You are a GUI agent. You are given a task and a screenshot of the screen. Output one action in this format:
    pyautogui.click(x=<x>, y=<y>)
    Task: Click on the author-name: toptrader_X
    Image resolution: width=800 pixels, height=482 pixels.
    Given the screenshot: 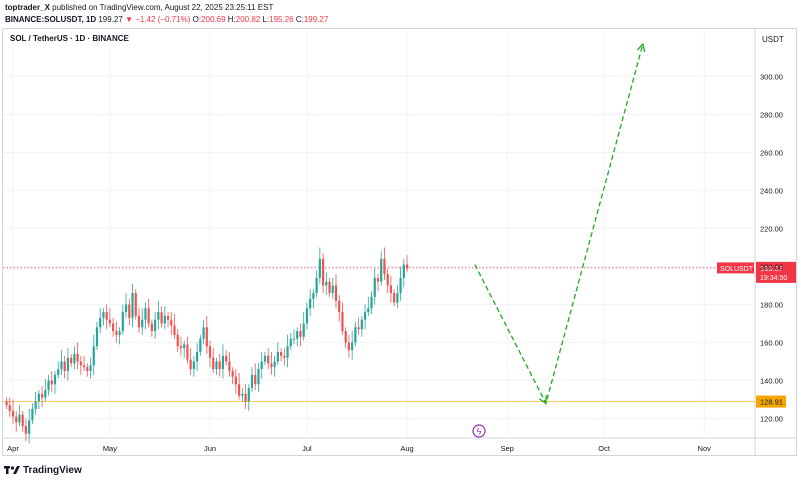 What is the action you would take?
    pyautogui.click(x=27, y=7)
    